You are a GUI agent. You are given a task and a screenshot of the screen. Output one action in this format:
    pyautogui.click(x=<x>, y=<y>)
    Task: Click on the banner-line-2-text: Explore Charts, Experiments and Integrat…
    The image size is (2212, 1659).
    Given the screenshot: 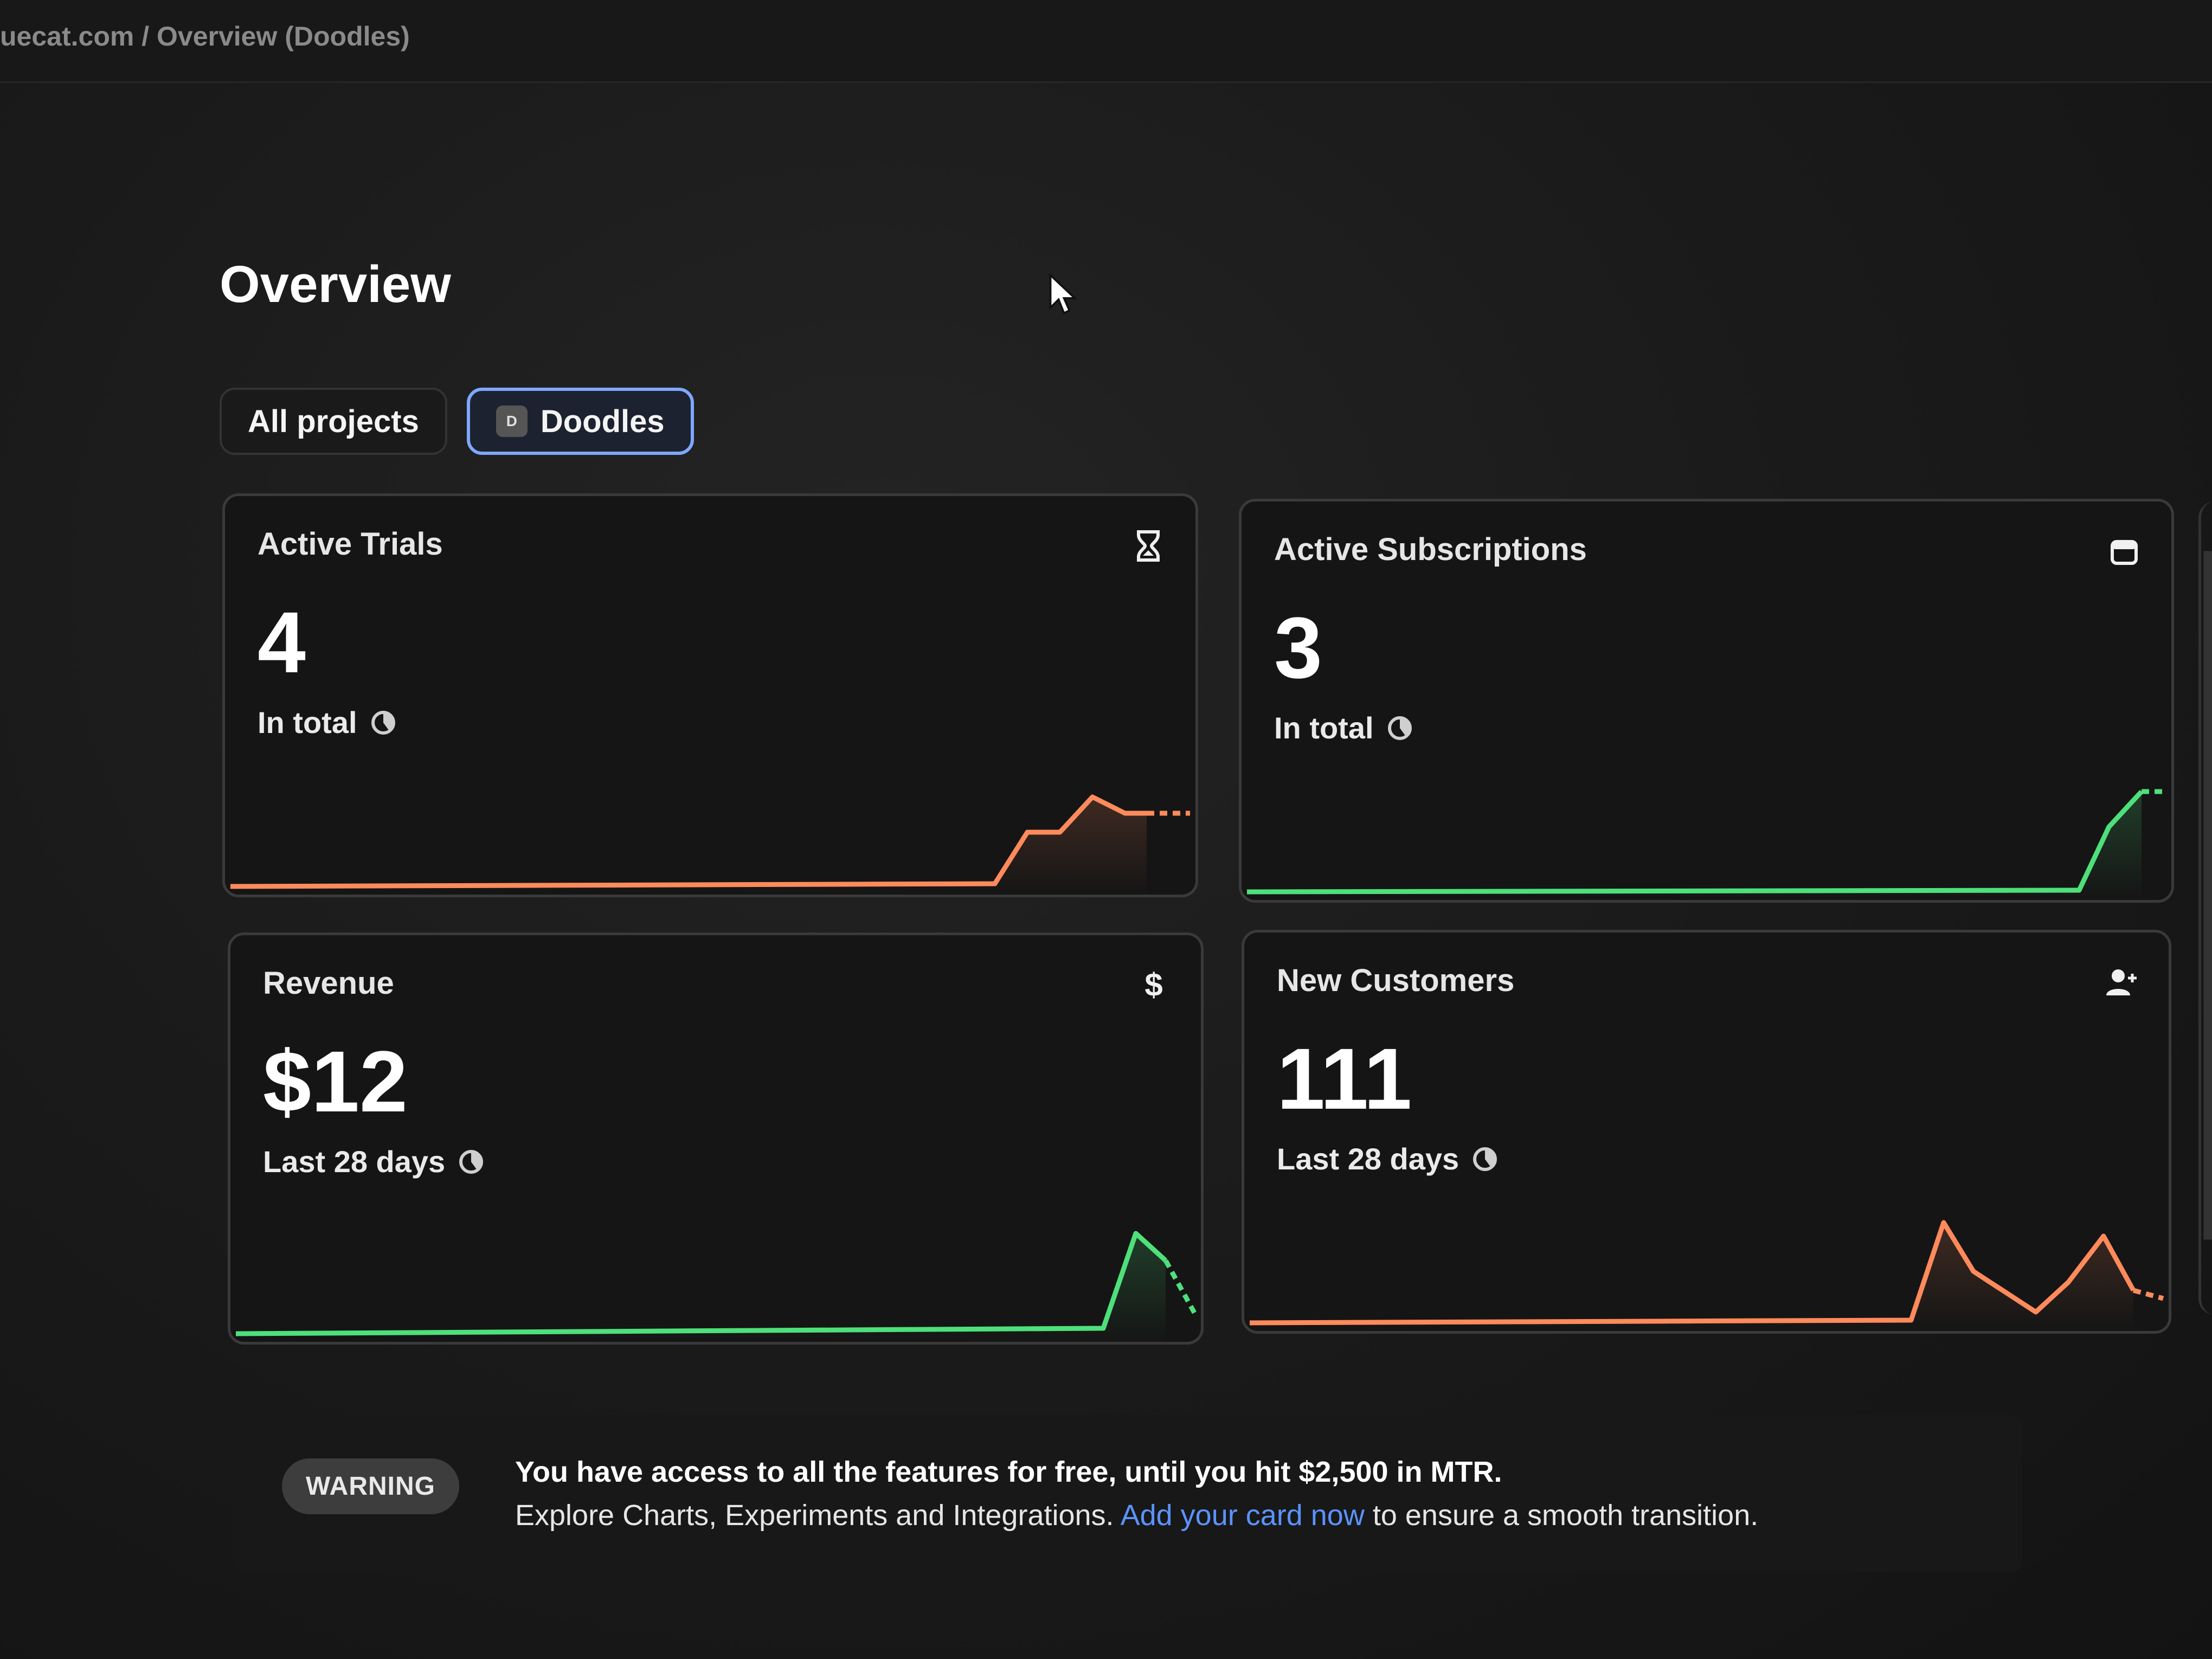 What is the action you would take?
    pyautogui.click(x=814, y=1515)
    